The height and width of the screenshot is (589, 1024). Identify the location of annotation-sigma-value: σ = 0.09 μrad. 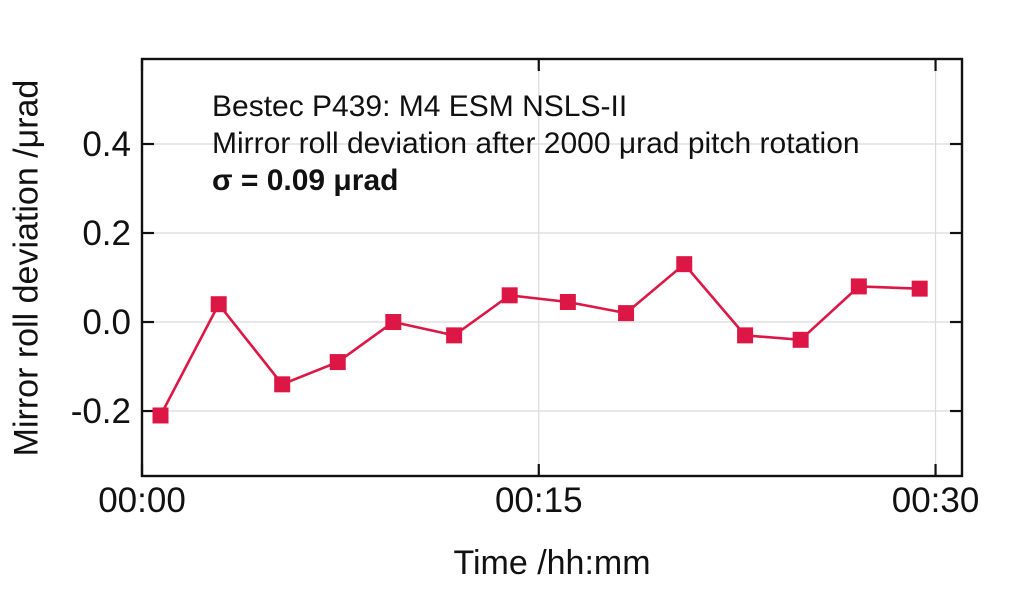
(305, 180).